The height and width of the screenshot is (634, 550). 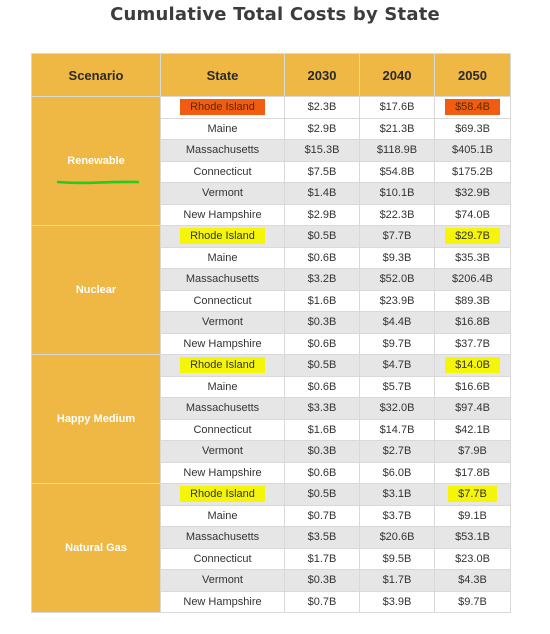 What do you see at coordinates (397, 343) in the screenshot?
I see `value-2040: $9.7B` at bounding box center [397, 343].